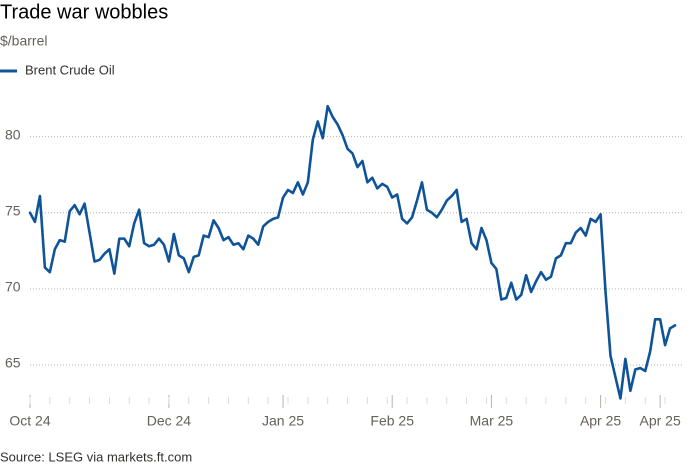  Describe the element at coordinates (13, 210) in the screenshot. I see `y-tick-label: 75` at that location.